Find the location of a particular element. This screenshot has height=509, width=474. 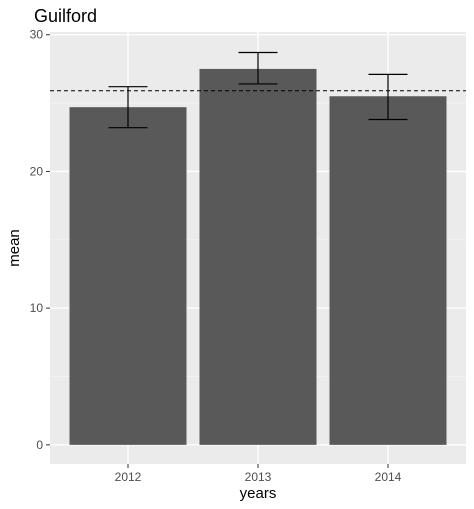

error-bars is located at coordinates (258, 90).